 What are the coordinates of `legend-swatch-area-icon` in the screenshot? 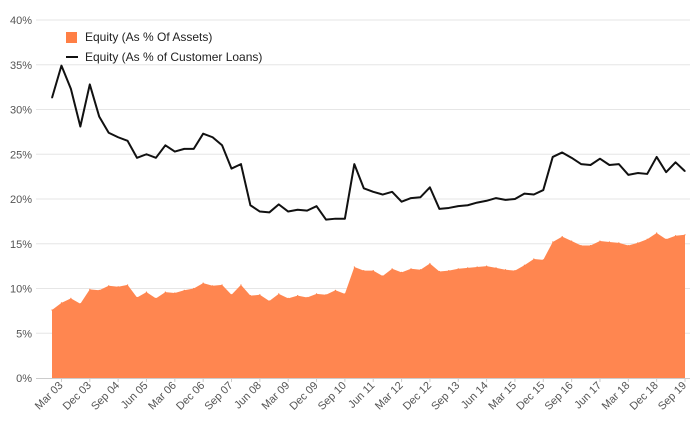 It's located at (71, 37).